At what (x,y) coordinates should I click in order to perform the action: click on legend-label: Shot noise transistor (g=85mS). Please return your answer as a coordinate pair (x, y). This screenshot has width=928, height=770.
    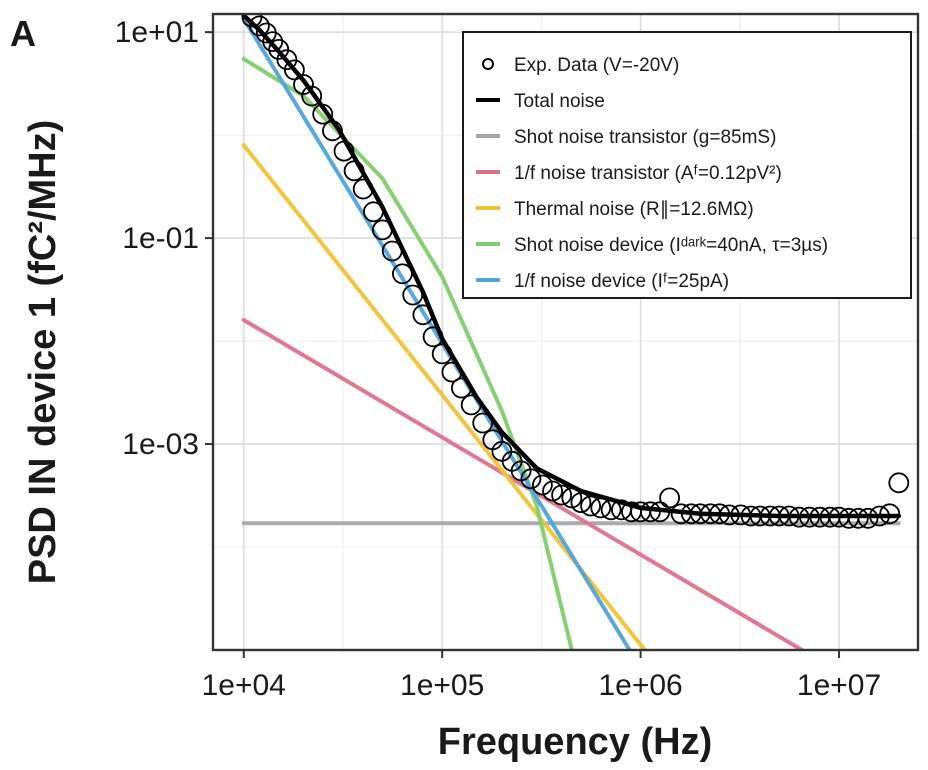
    Looking at the image, I should click on (645, 137).